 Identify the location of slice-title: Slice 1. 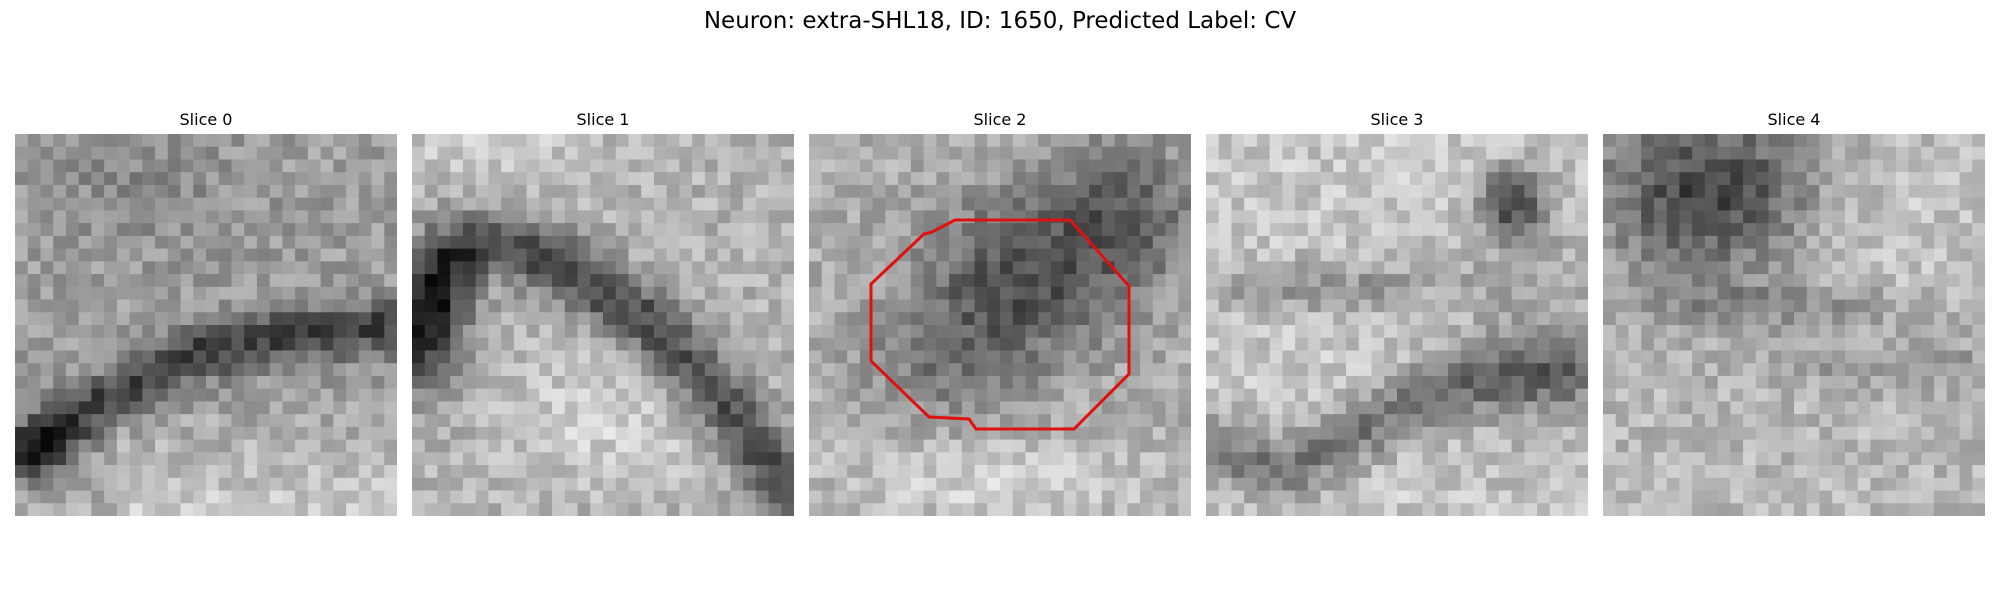
(603, 119).